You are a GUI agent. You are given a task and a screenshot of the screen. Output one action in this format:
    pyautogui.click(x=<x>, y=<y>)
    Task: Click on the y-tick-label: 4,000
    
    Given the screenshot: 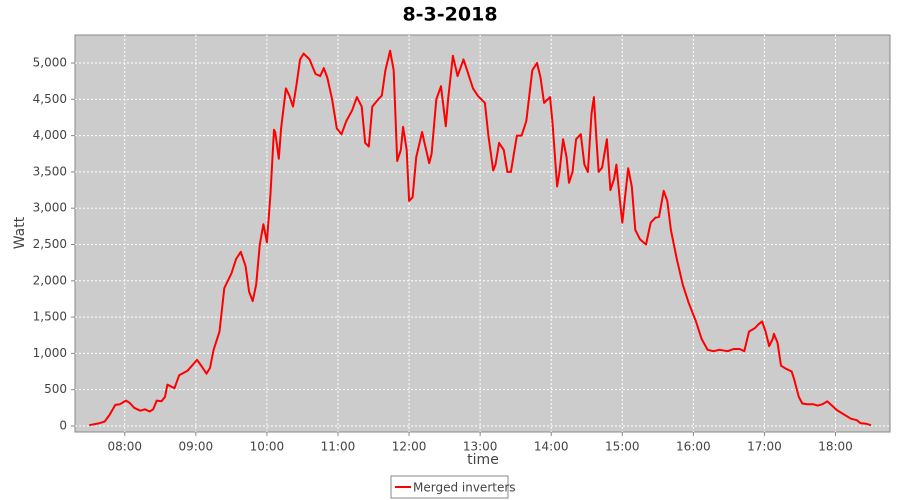 What is the action you would take?
    pyautogui.click(x=50, y=135)
    